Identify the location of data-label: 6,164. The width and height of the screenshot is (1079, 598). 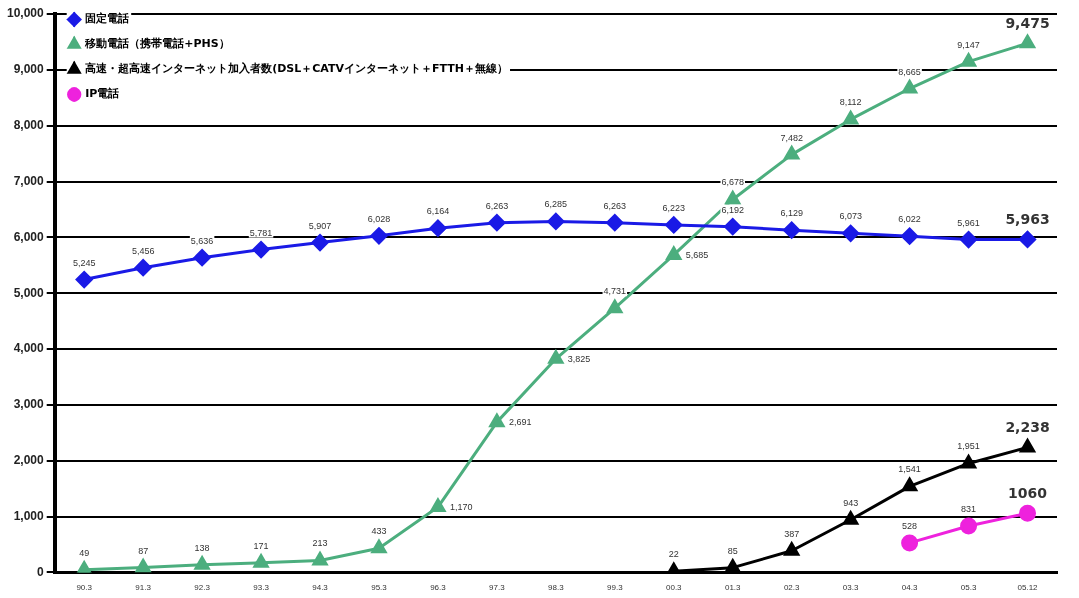
(438, 211).